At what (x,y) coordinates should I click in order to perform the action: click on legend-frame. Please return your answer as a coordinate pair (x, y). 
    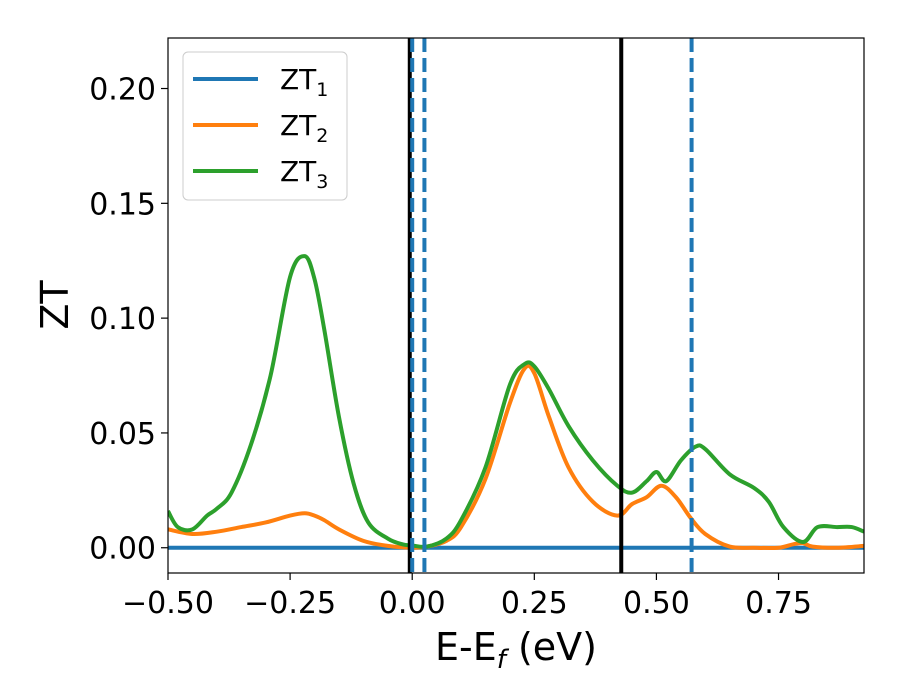
    Looking at the image, I should click on (265, 126).